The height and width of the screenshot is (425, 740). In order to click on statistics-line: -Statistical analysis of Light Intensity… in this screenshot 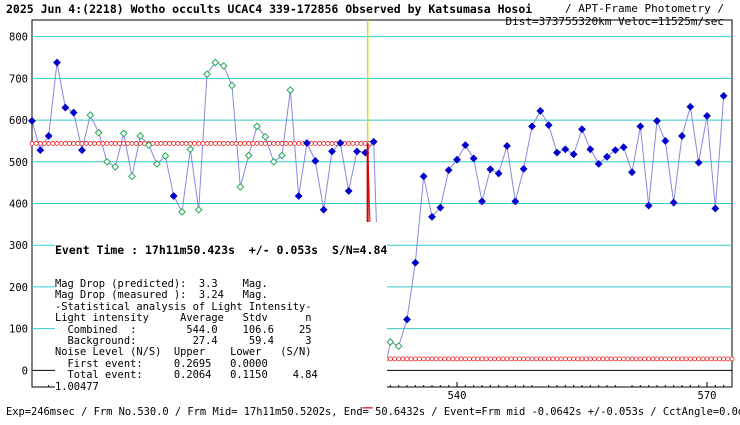, I will do `click(183, 306)`.